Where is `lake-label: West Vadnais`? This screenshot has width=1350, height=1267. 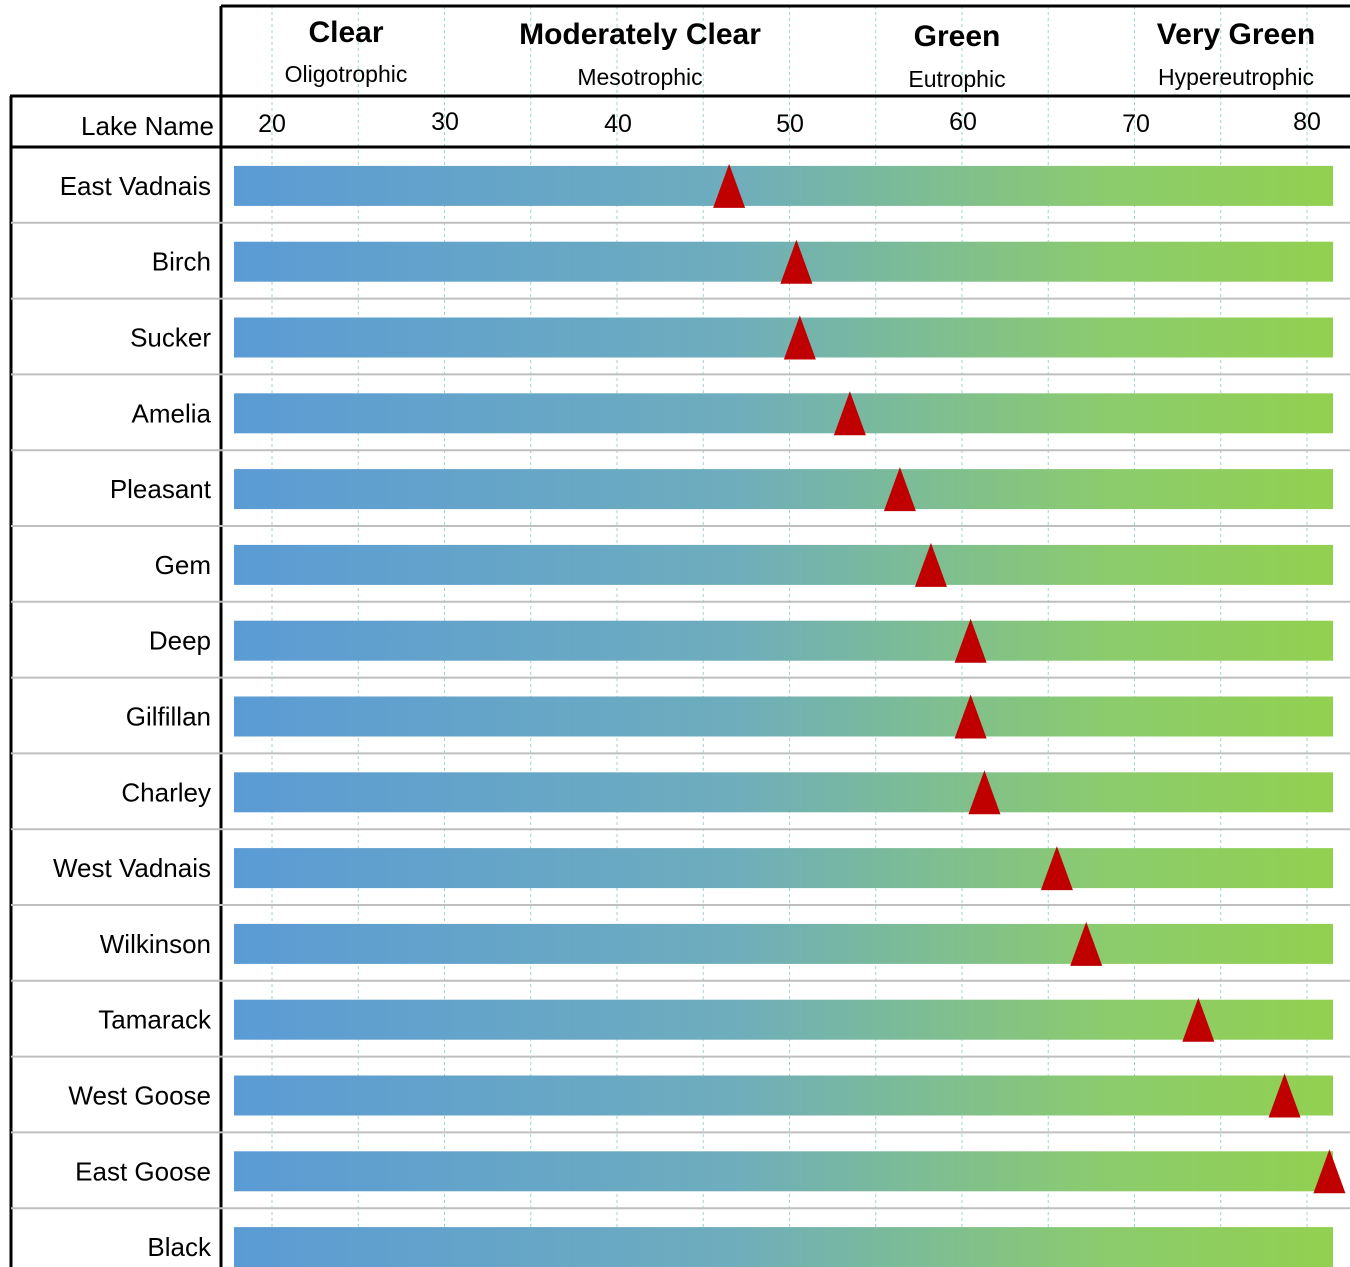 lake-label: West Vadnais is located at coordinates (132, 868).